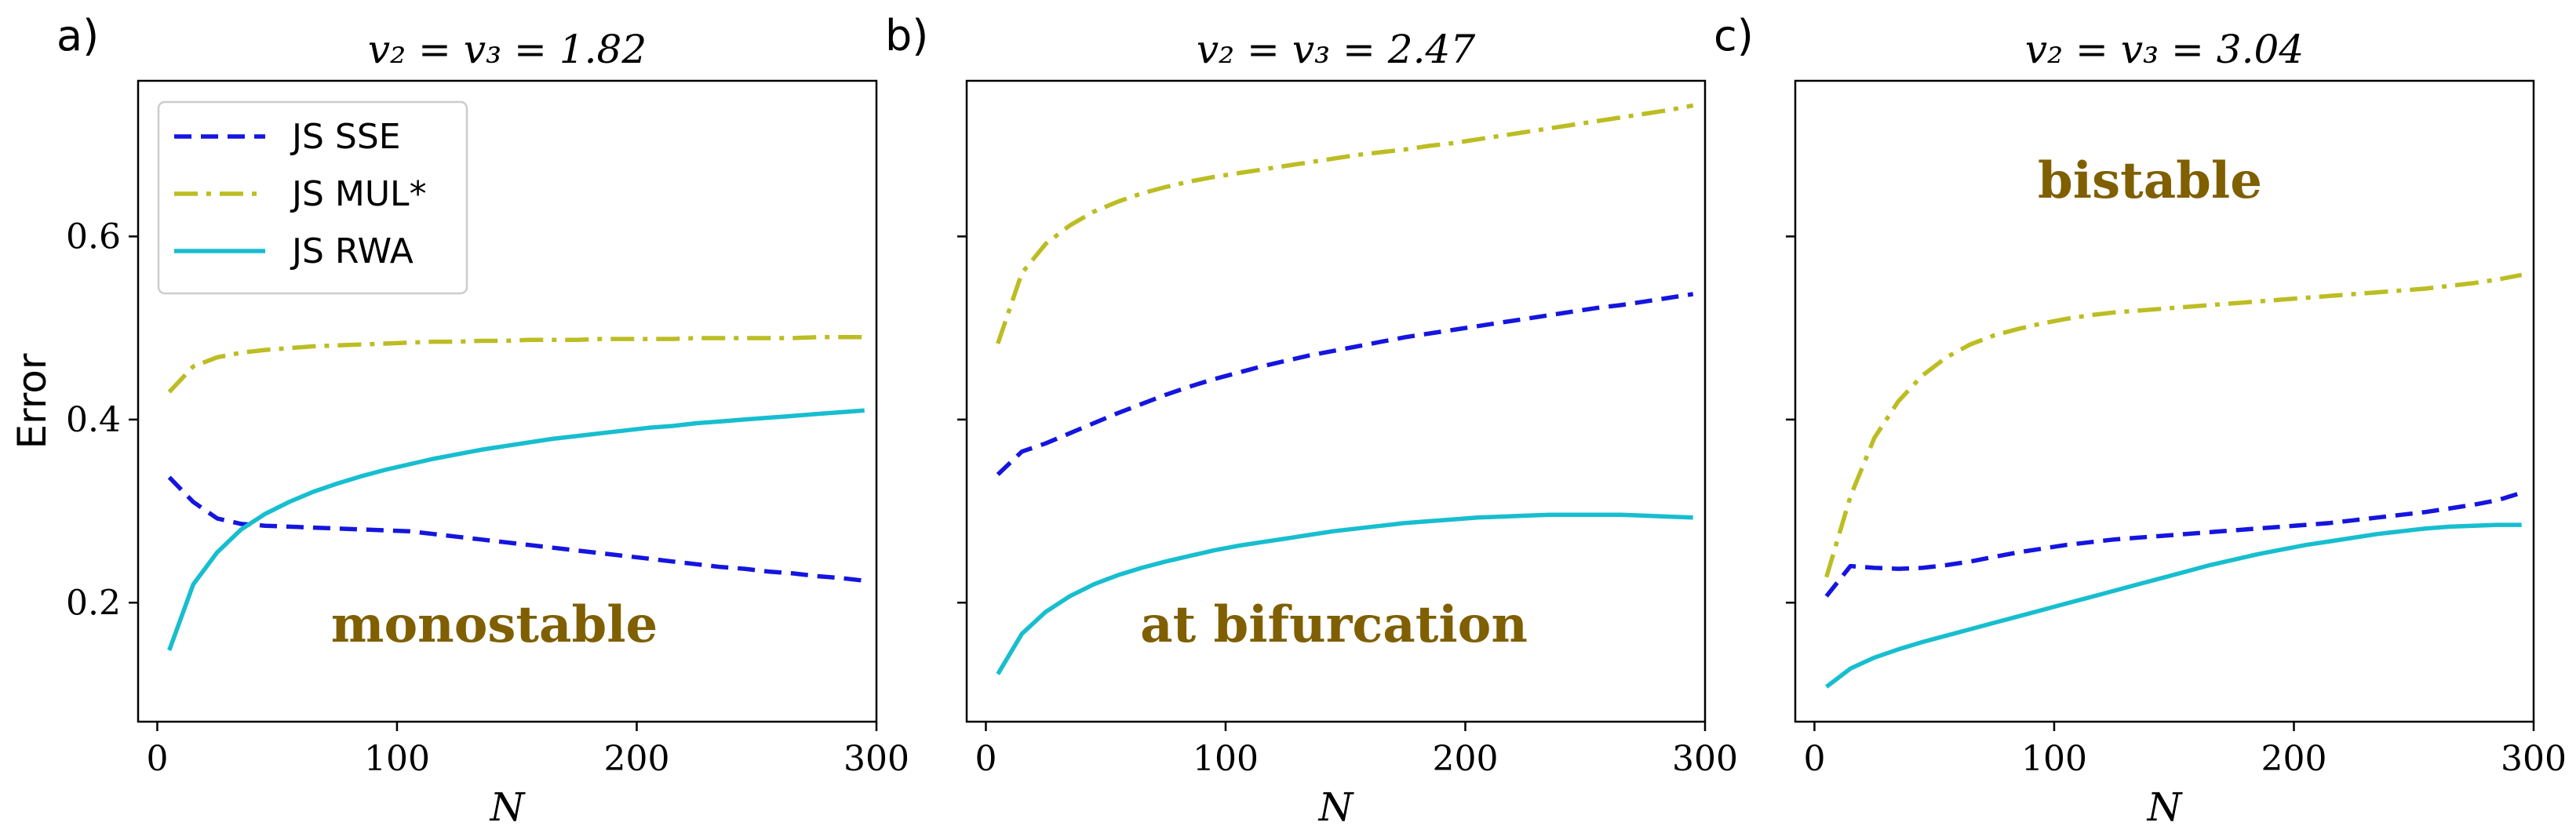  Describe the element at coordinates (1734, 35) in the screenshot. I see `panel-label: c)` at that location.